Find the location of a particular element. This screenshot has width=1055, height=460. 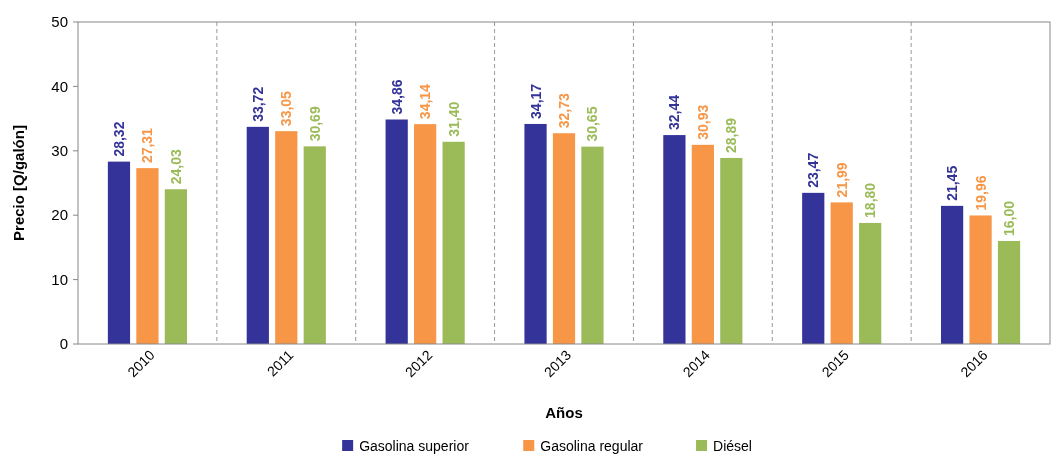

data-label: 30,65 is located at coordinates (592, 124).